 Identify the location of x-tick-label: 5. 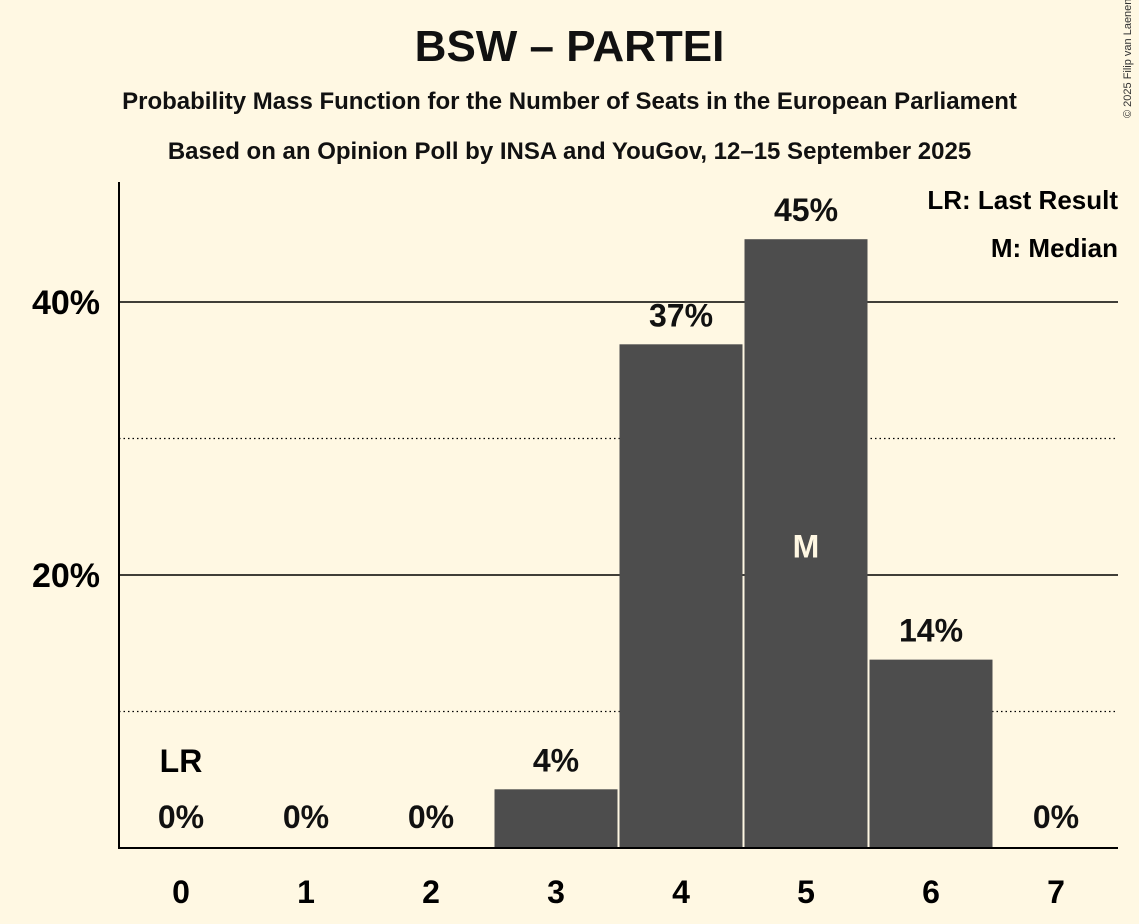
(806, 892).